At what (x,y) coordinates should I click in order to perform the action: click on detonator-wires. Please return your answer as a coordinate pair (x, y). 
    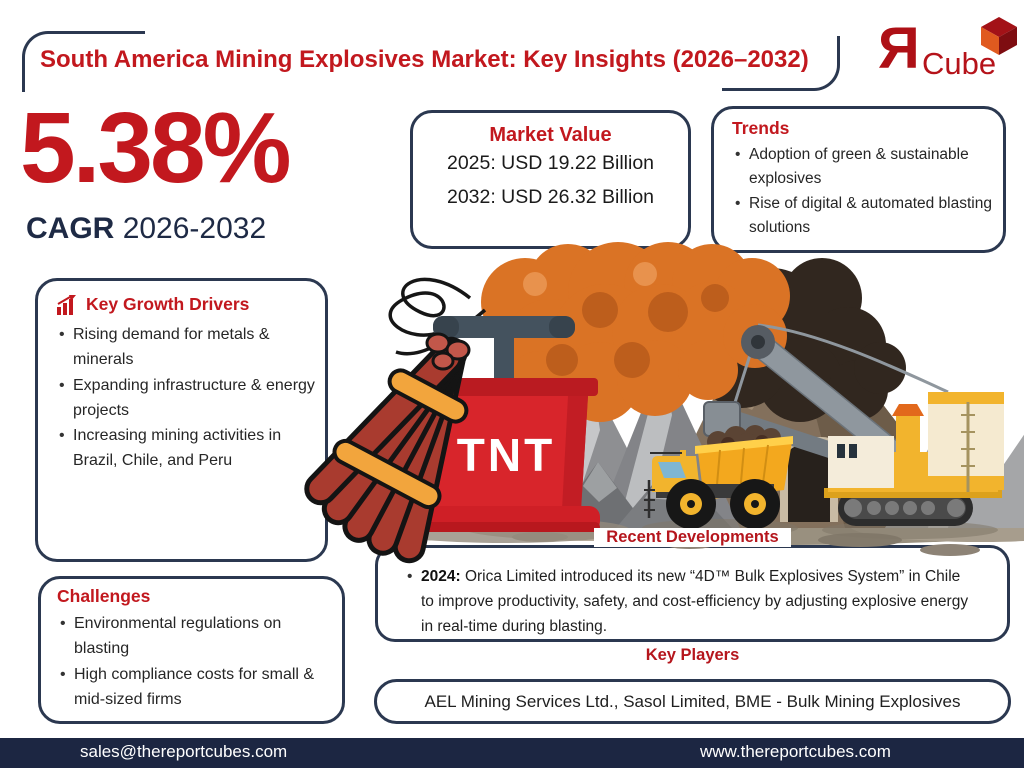
    Looking at the image, I should click on (430, 307).